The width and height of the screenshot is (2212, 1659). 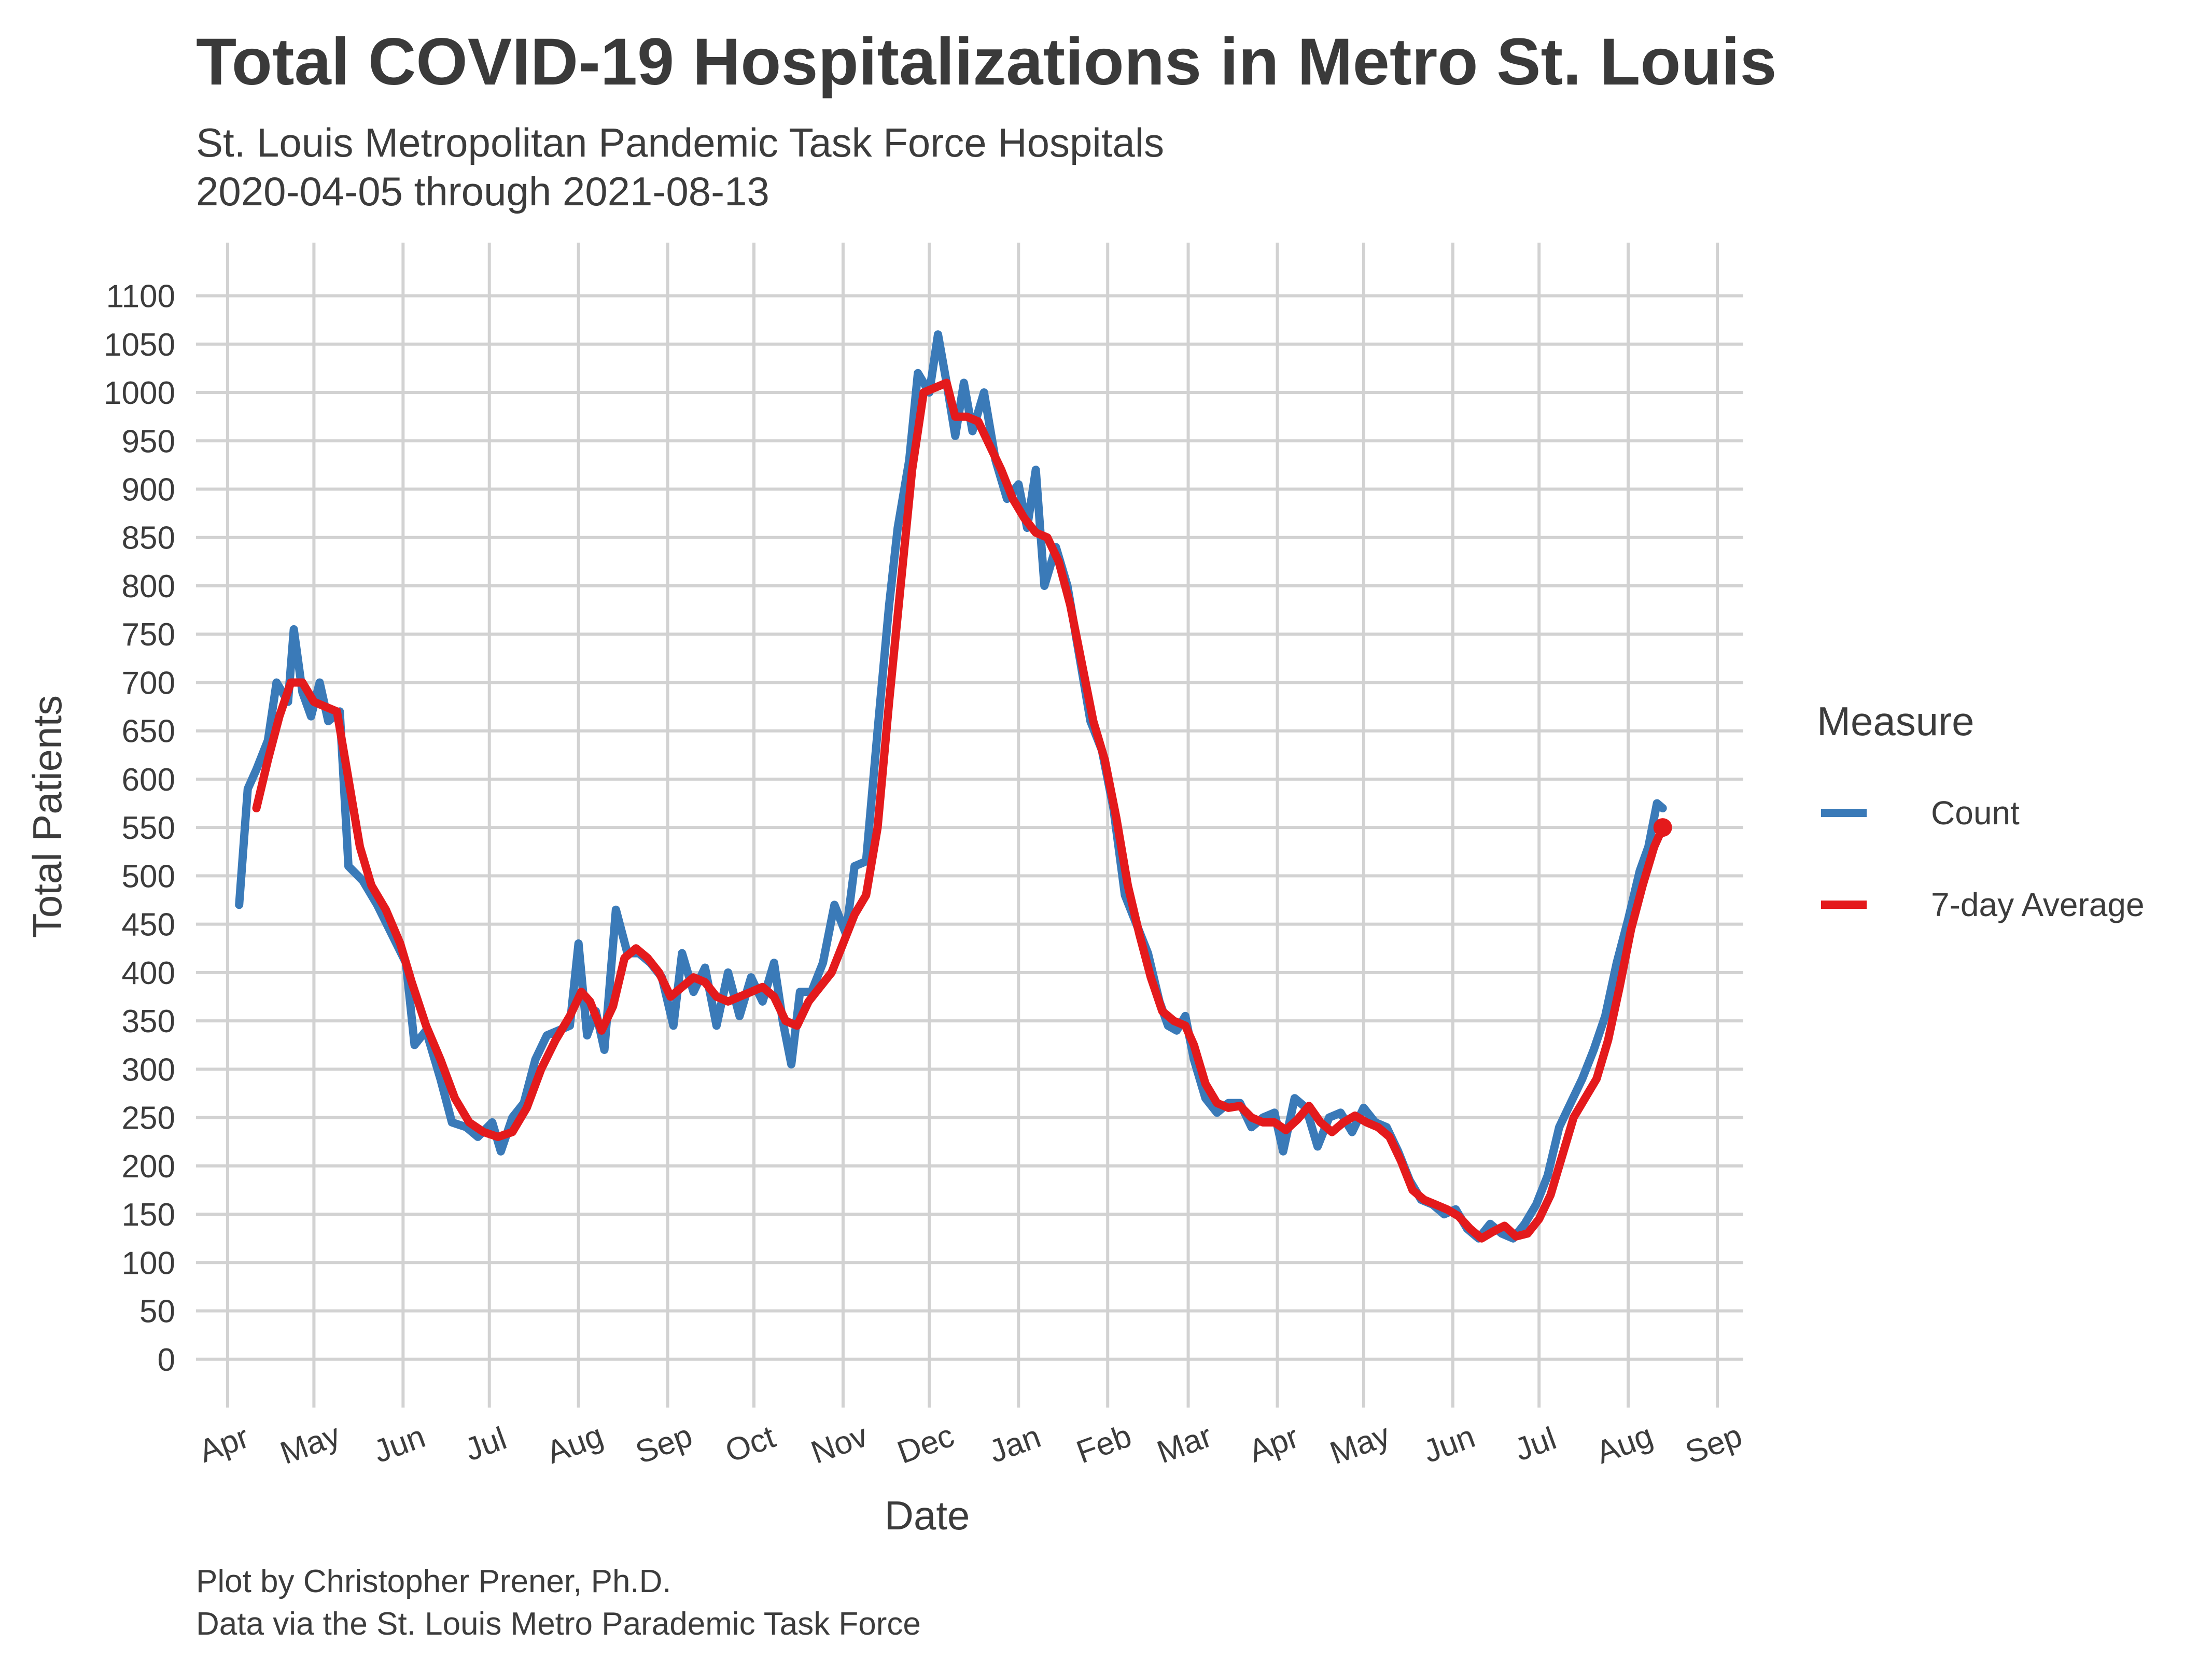 What do you see at coordinates (148, 683) in the screenshot?
I see `y-tick-label: 700` at bounding box center [148, 683].